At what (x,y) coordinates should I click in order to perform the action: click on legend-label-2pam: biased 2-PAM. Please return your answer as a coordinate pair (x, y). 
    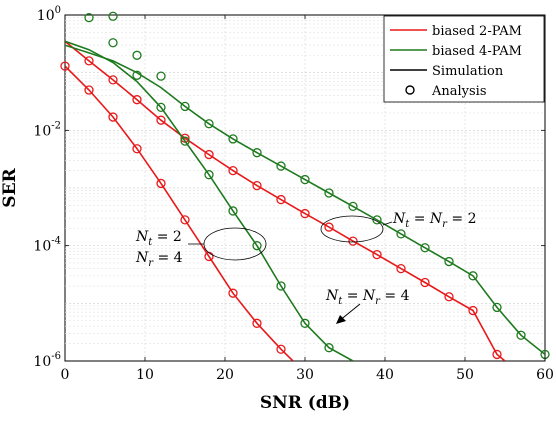
    Looking at the image, I should click on (477, 31).